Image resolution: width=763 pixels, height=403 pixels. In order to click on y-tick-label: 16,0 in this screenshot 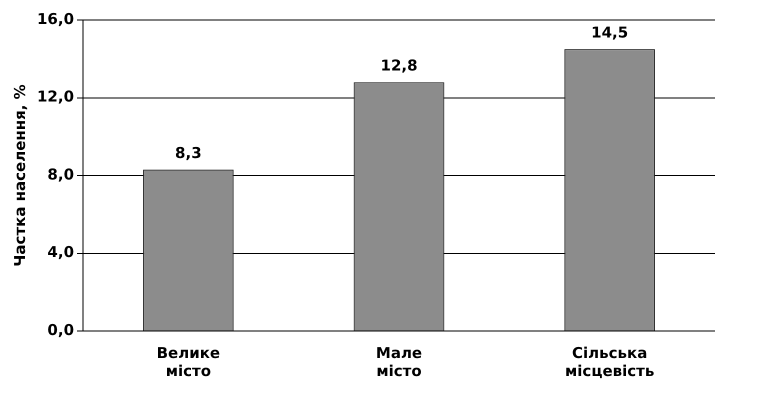, I will do `click(55, 19)`.